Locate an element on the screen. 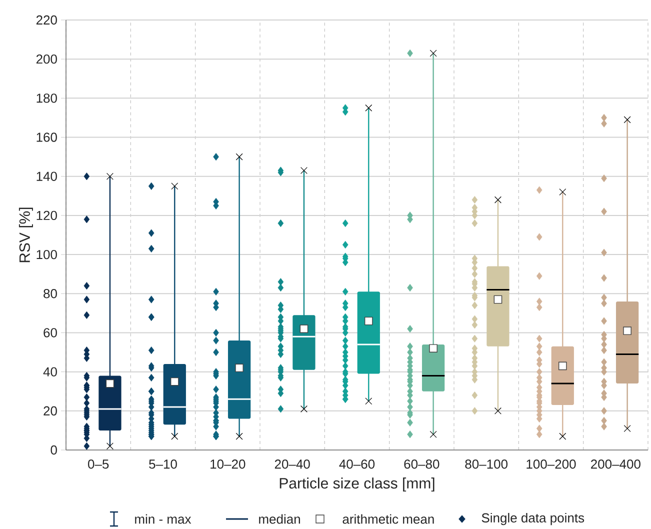 This screenshot has height=529, width=651. text: arithmetic mean is located at coordinates (388, 519).